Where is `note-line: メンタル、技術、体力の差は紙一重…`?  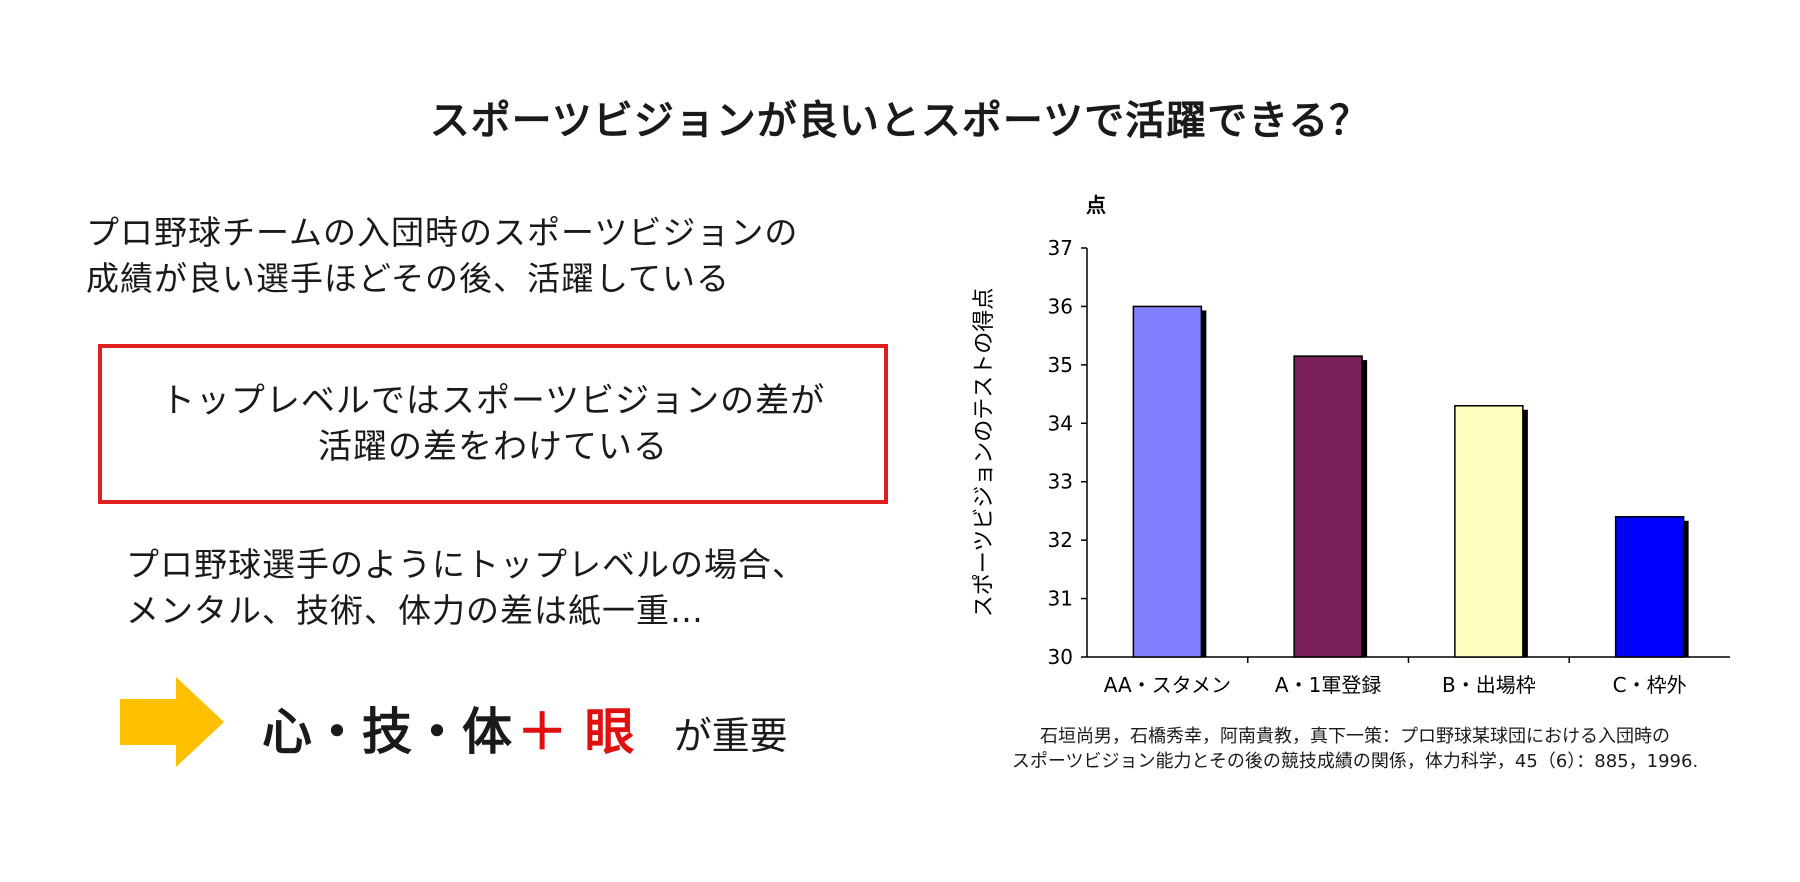 note-line: メンタル、技術、体力の差は紙一重… is located at coordinates (415, 610).